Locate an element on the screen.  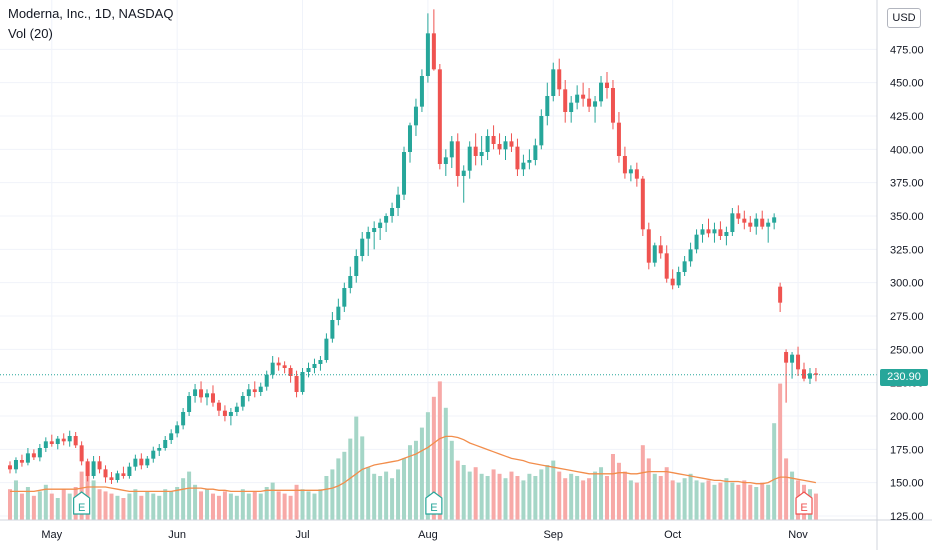
price-tick-label: 250.00 is located at coordinates (907, 350).